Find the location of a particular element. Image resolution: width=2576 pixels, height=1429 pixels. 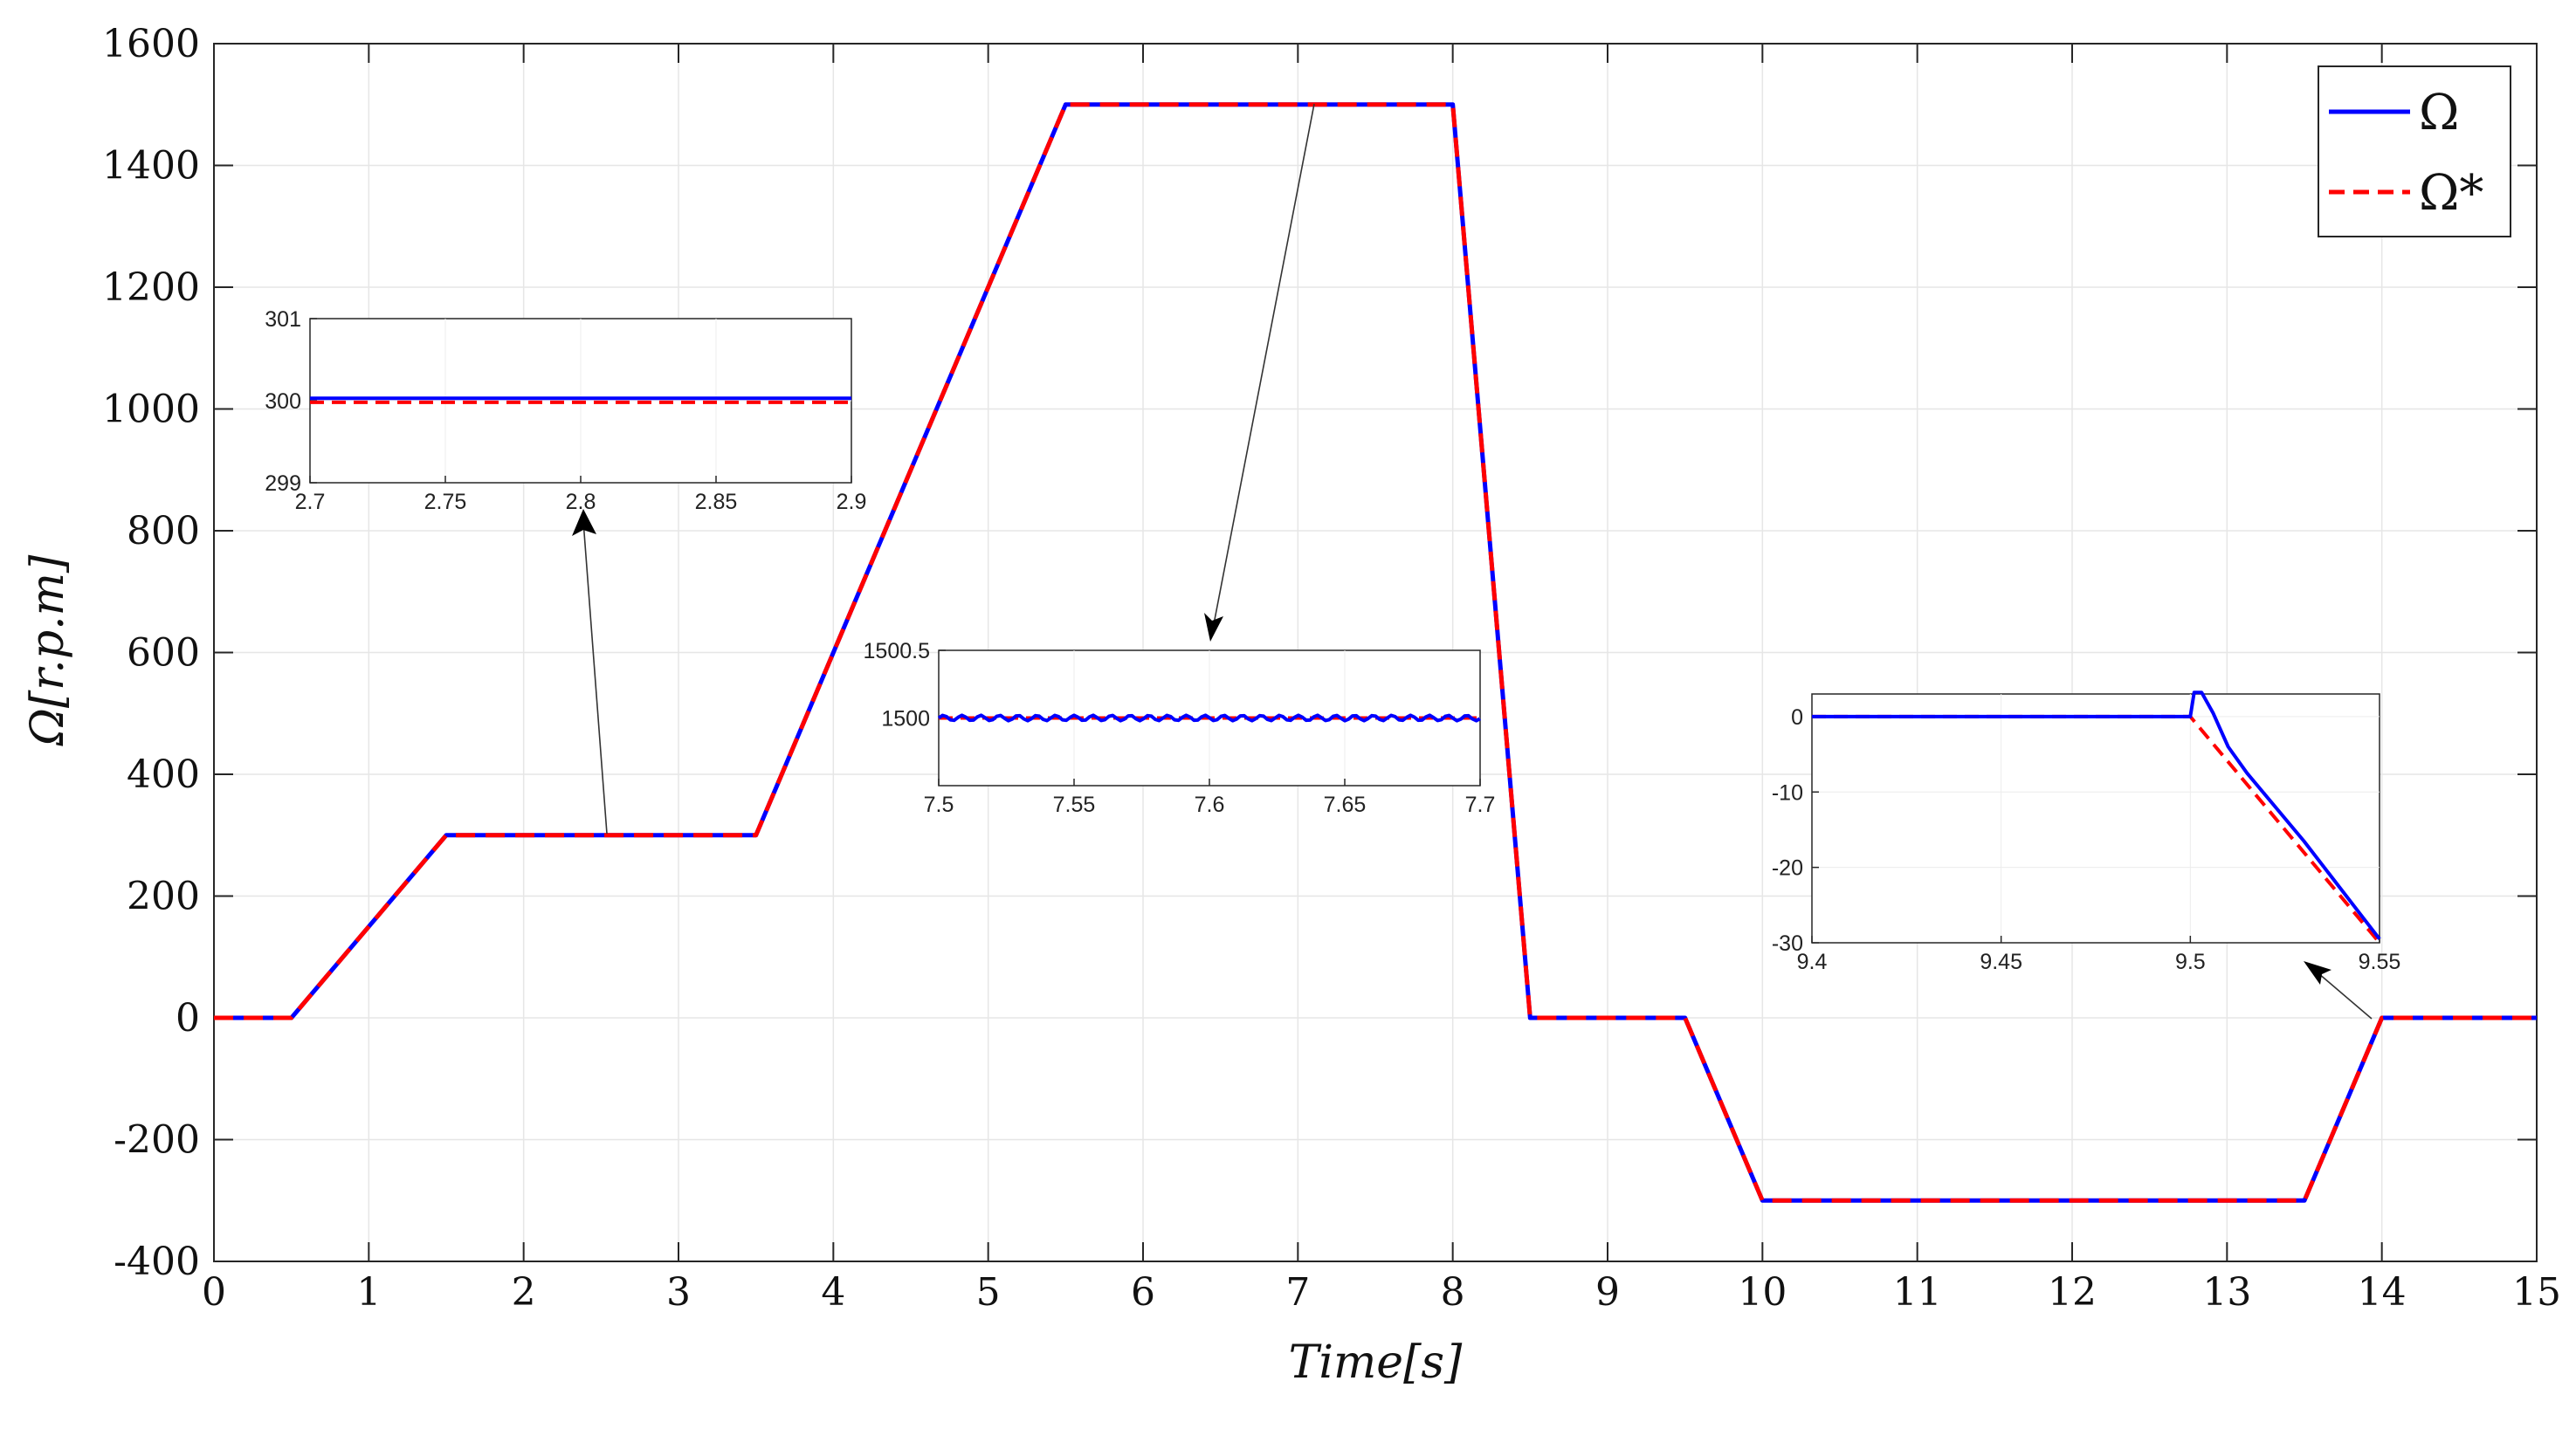

y-axis-label: Ω[r.p.m] is located at coordinates (48, 650).